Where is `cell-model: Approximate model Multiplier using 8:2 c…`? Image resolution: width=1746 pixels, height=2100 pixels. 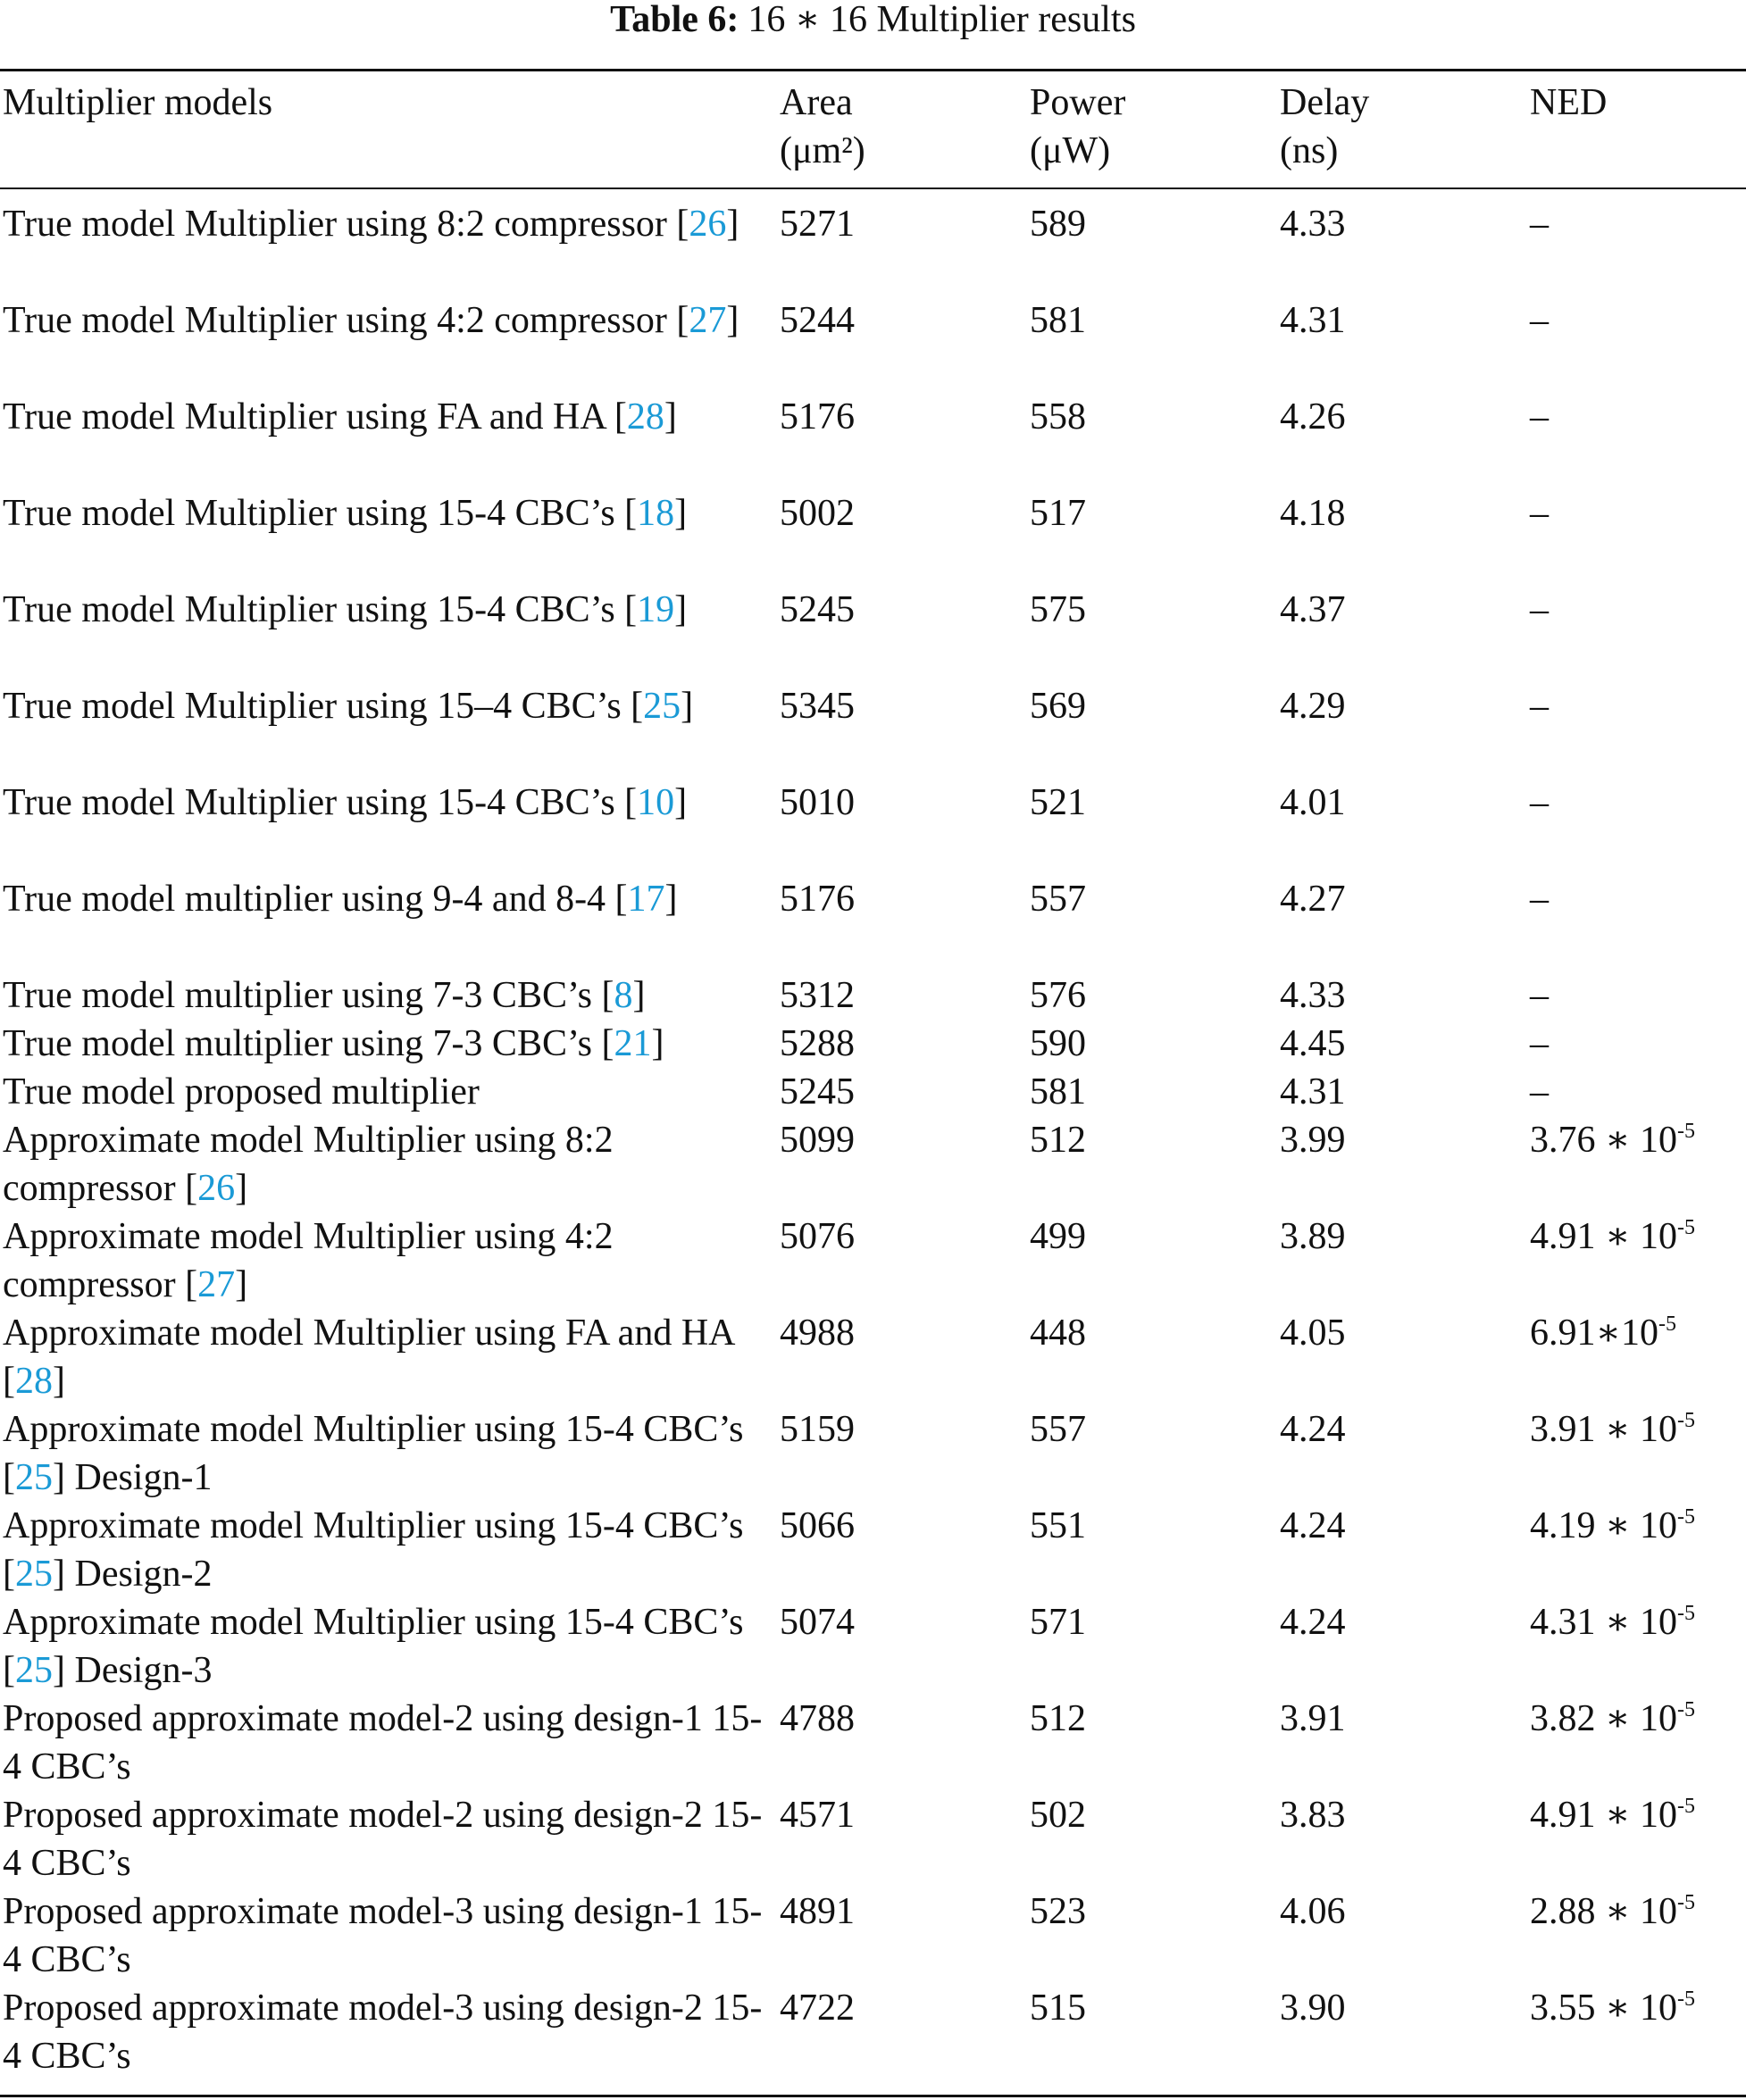 cell-model: Approximate model Multiplier using 8:2 c… is located at coordinates (387, 1164).